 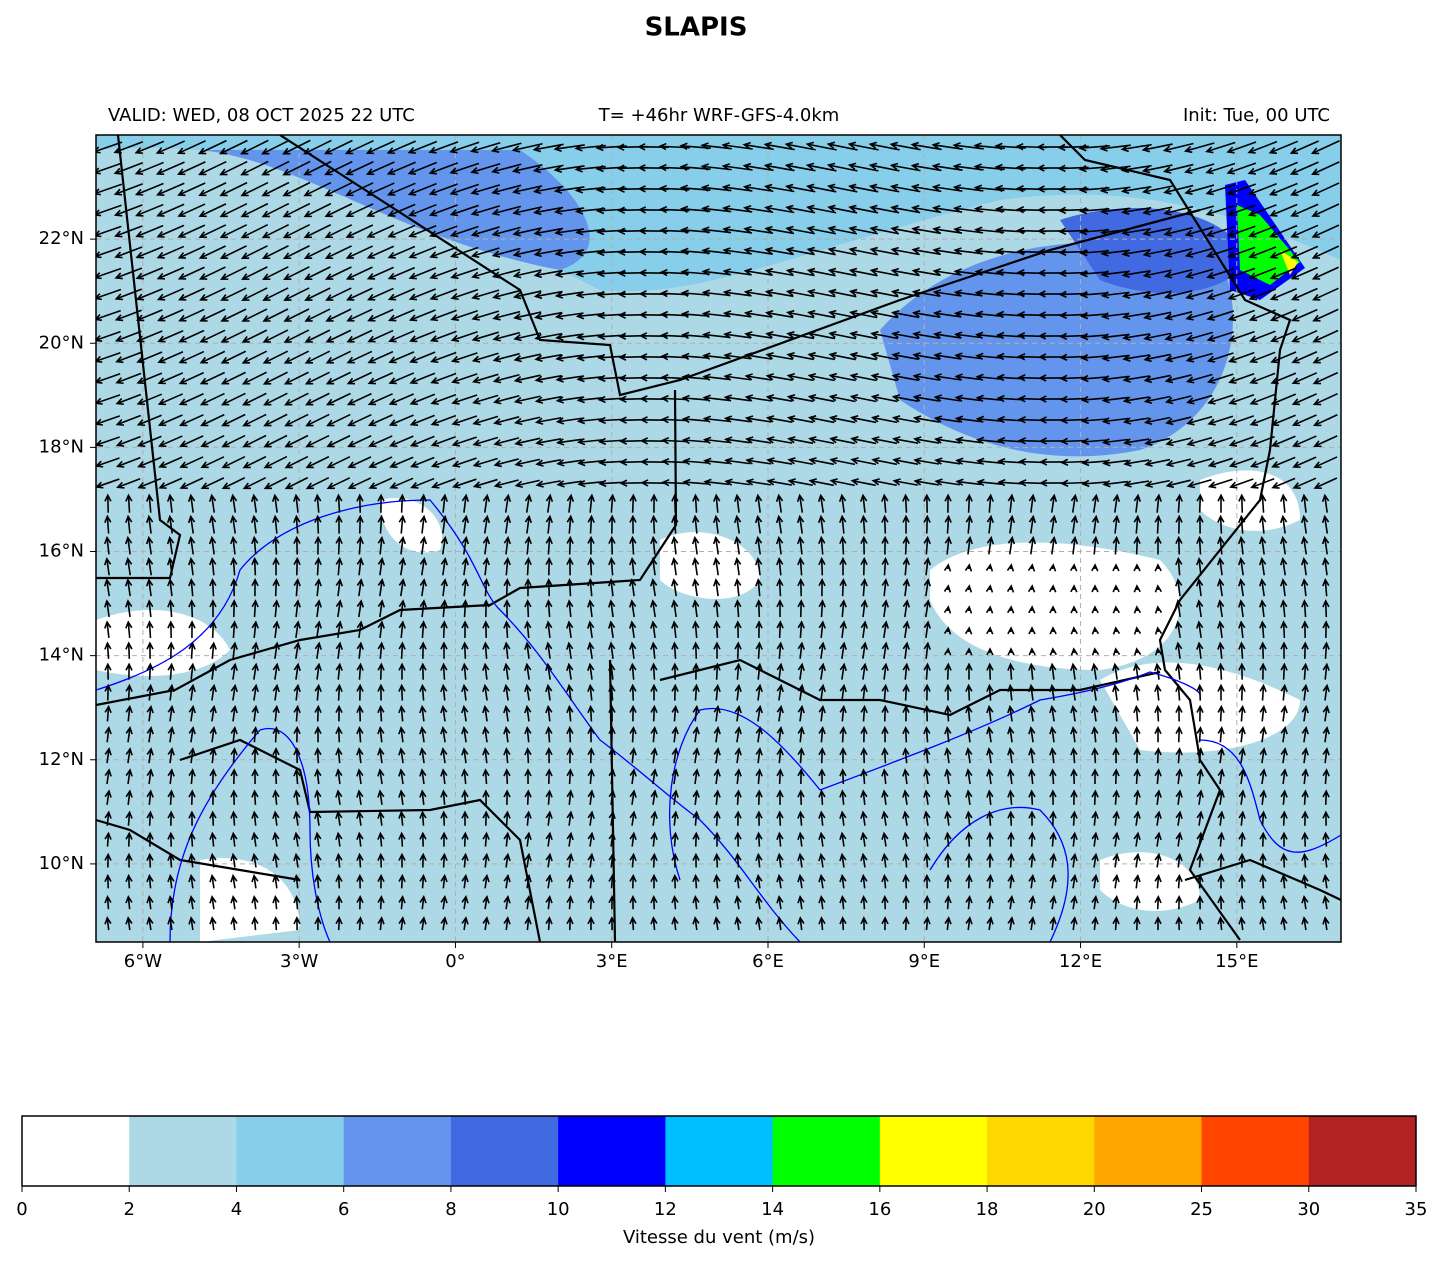 I want to click on y-tick-label: 16°N, so click(x=61, y=551).